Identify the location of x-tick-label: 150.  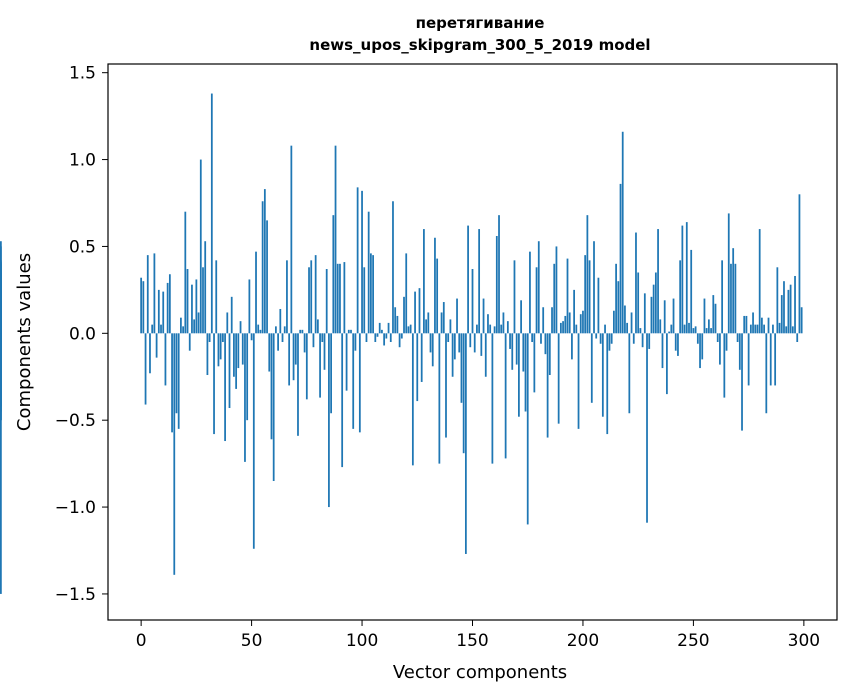
(472, 641).